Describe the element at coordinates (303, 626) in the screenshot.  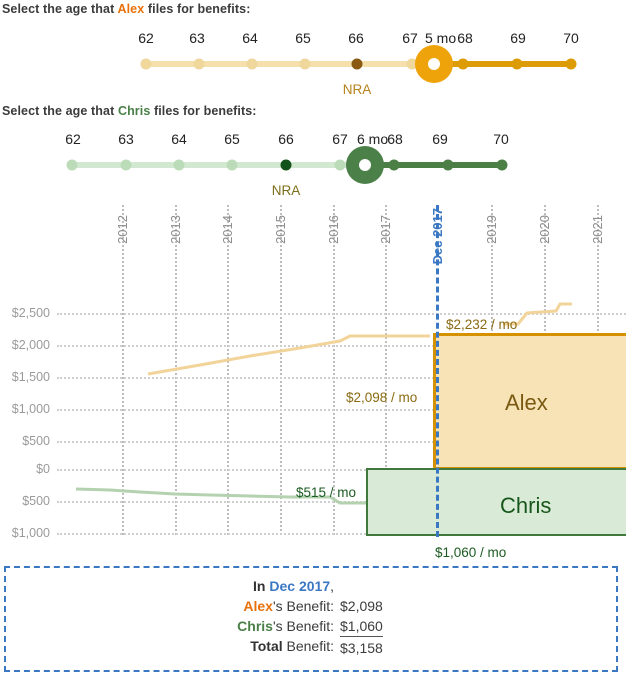
I see `summary-chris-suffix: 's Benefit:` at that location.